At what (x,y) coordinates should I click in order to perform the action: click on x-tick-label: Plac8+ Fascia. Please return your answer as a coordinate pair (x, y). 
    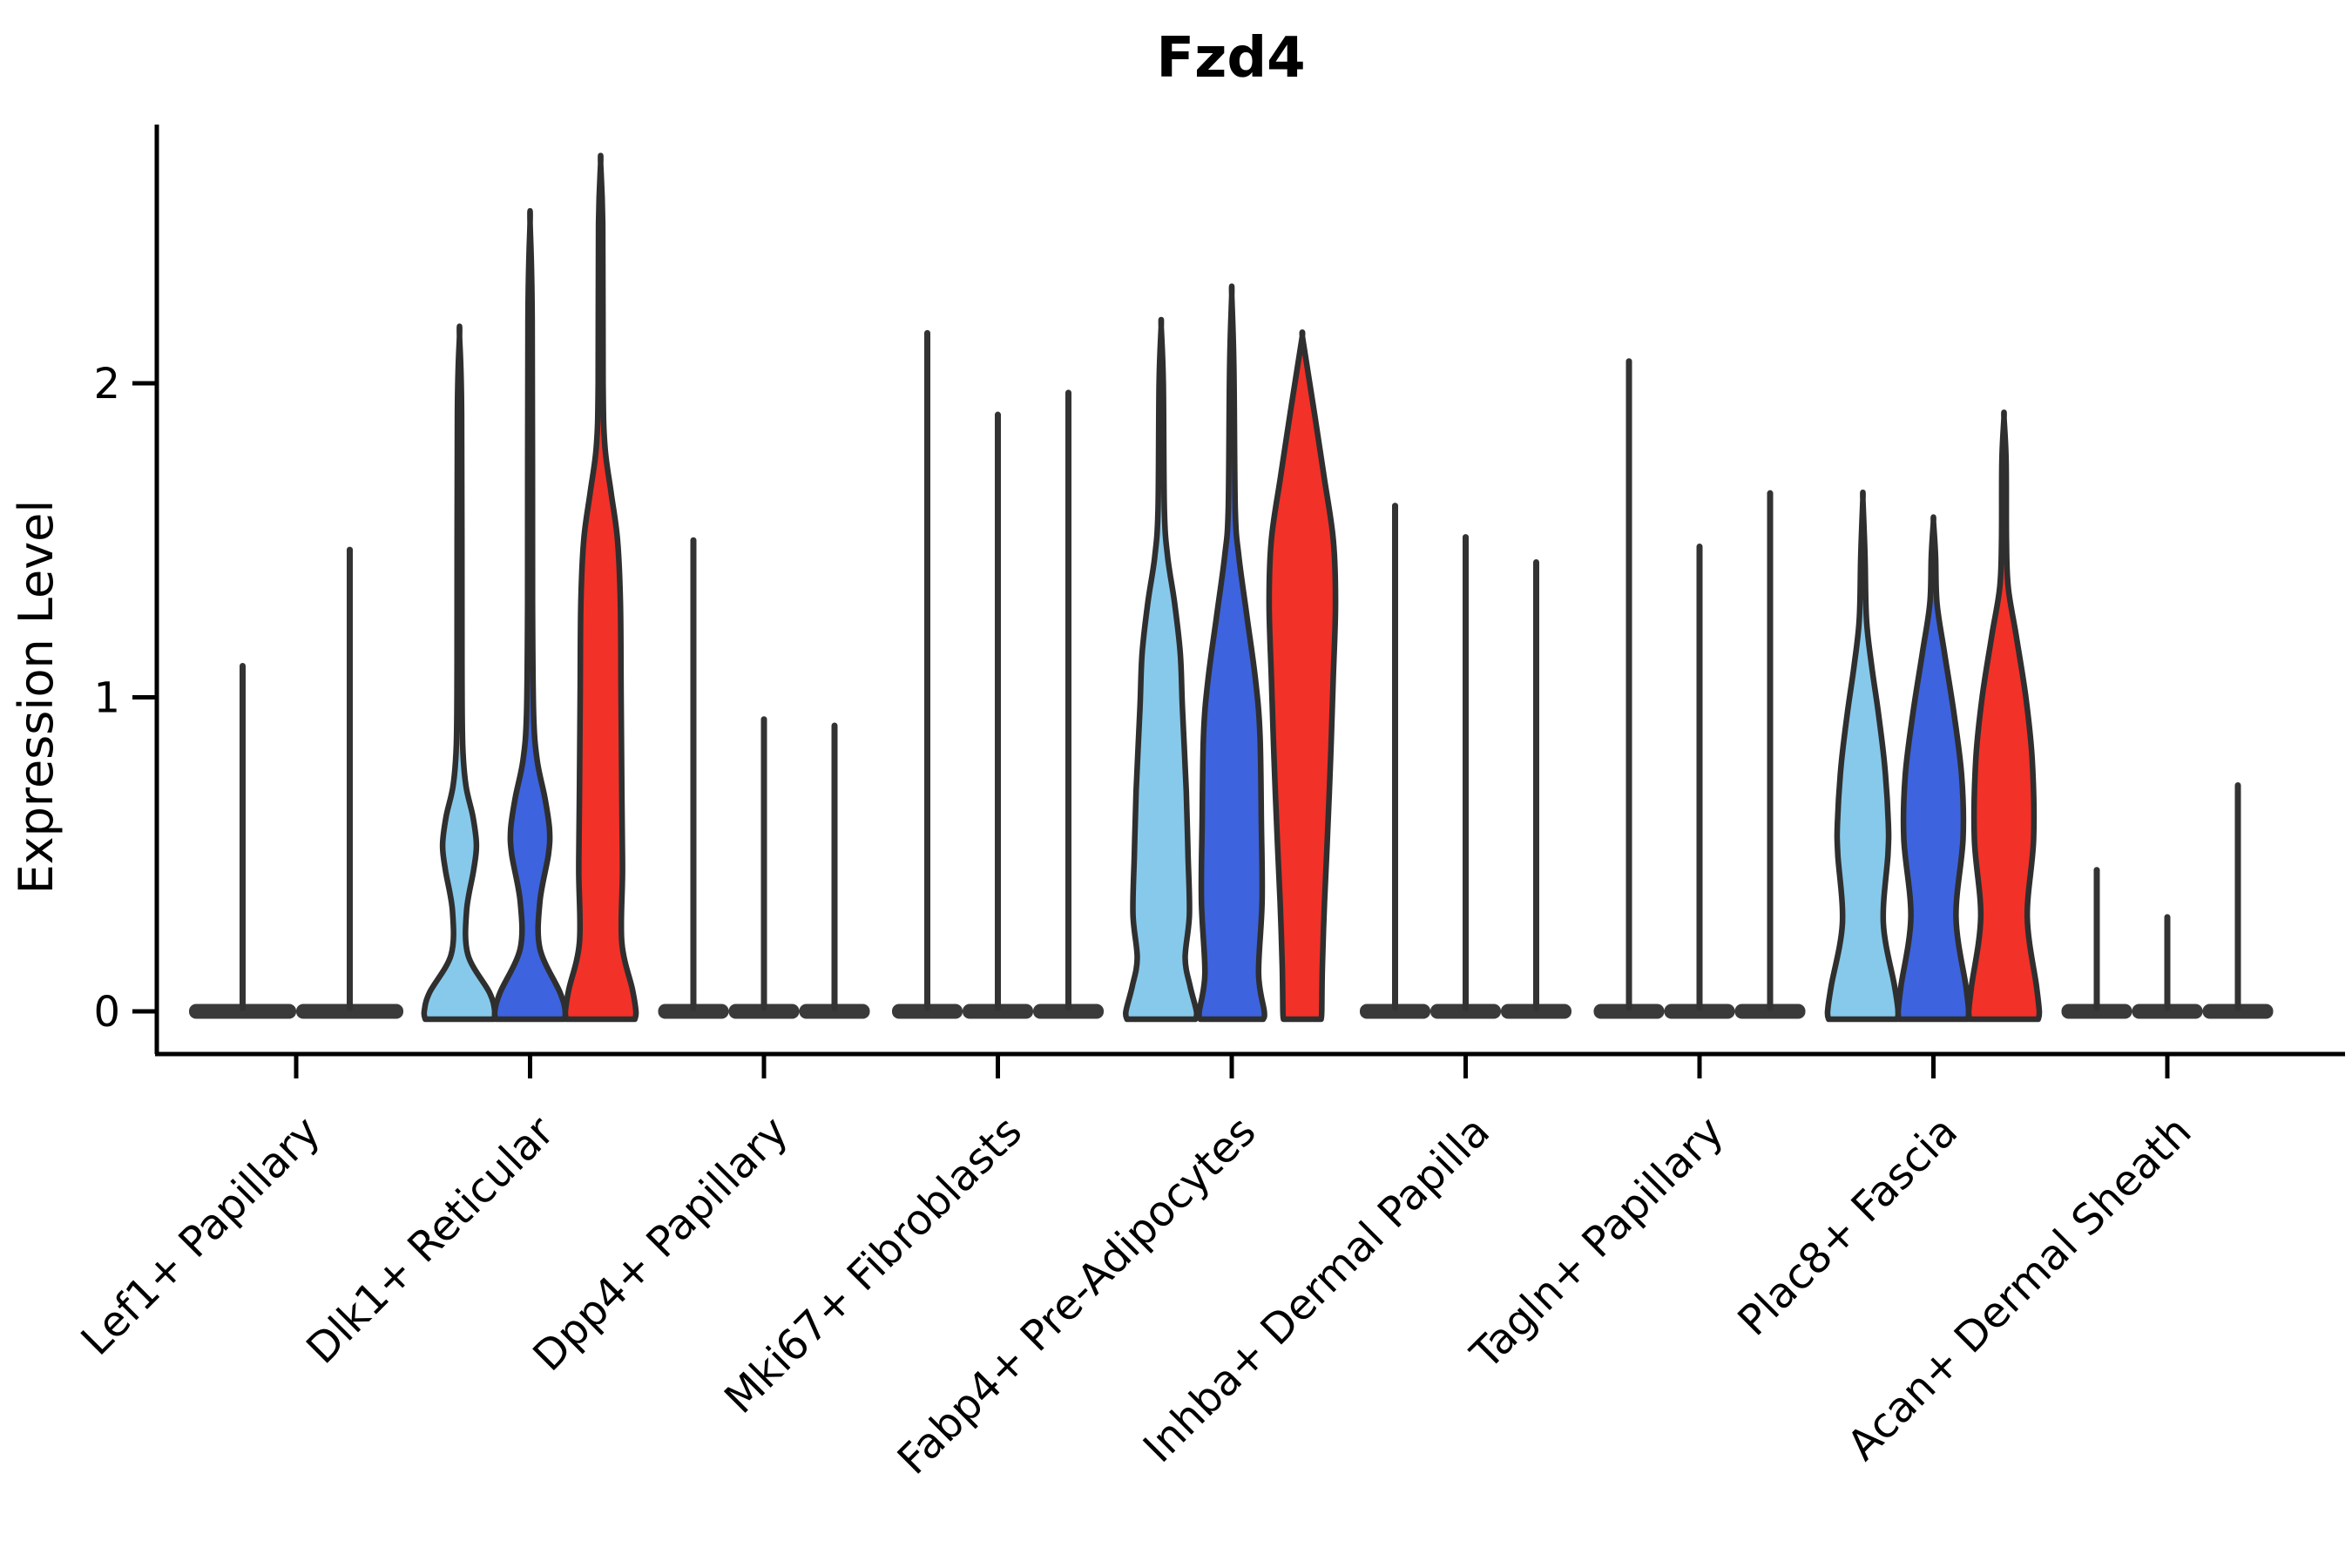
    Looking at the image, I should click on (1847, 1226).